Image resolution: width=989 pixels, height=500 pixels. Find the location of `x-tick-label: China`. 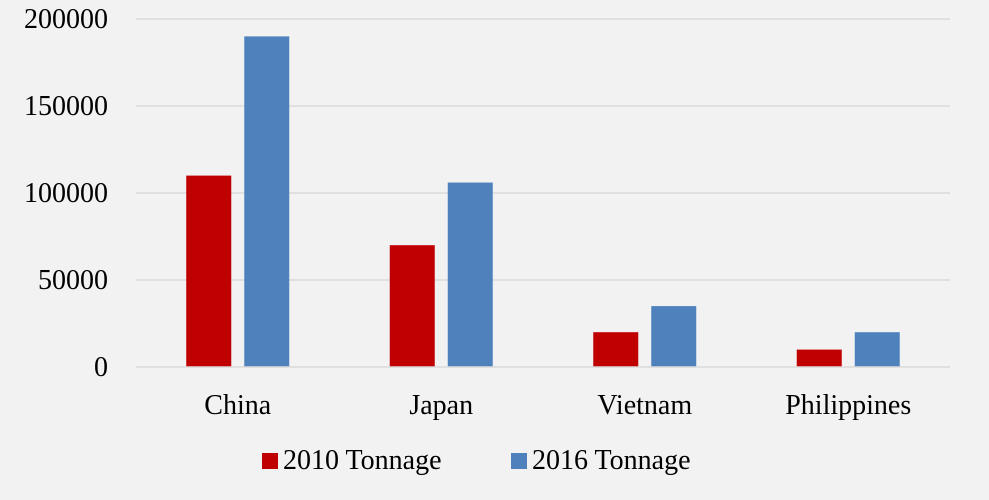

x-tick-label: China is located at coordinates (237, 405).